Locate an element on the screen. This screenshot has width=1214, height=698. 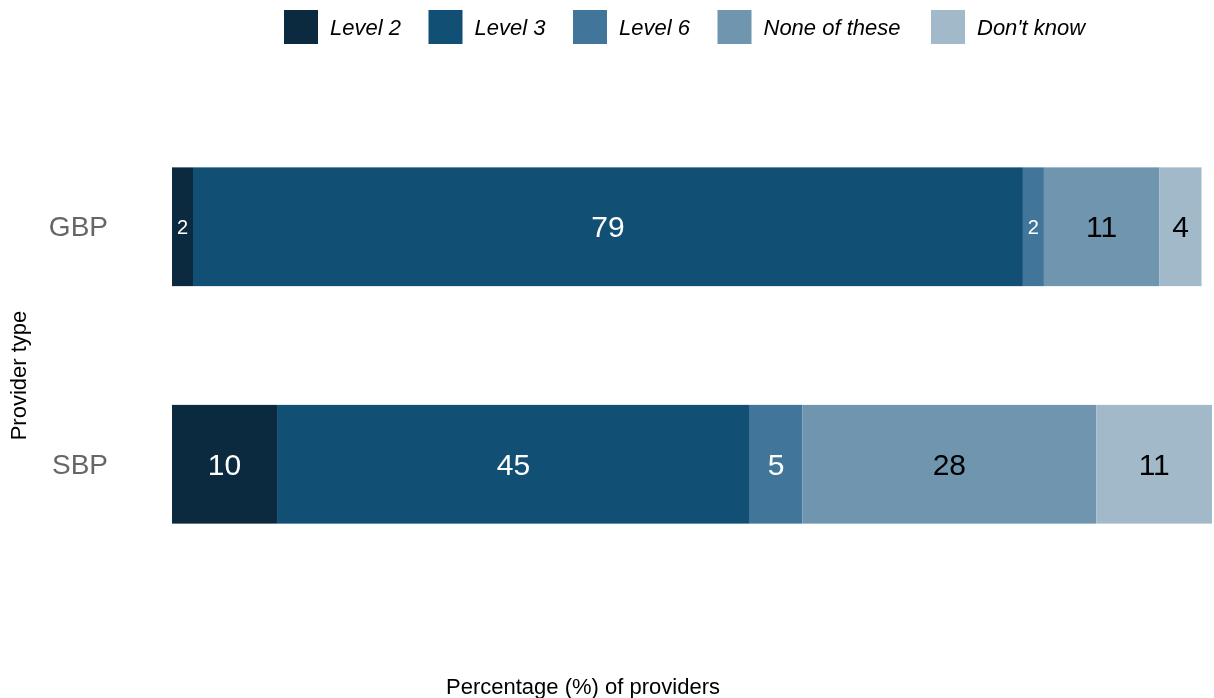
data-label: 79 is located at coordinates (608, 227).